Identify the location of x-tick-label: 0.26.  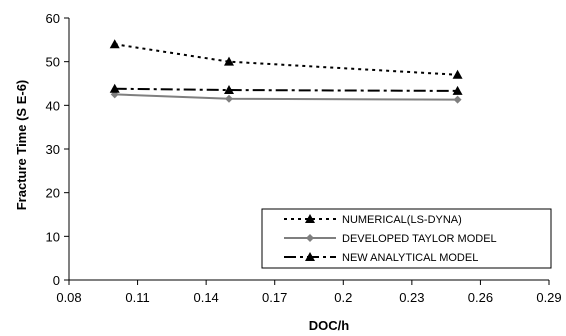
(480, 297).